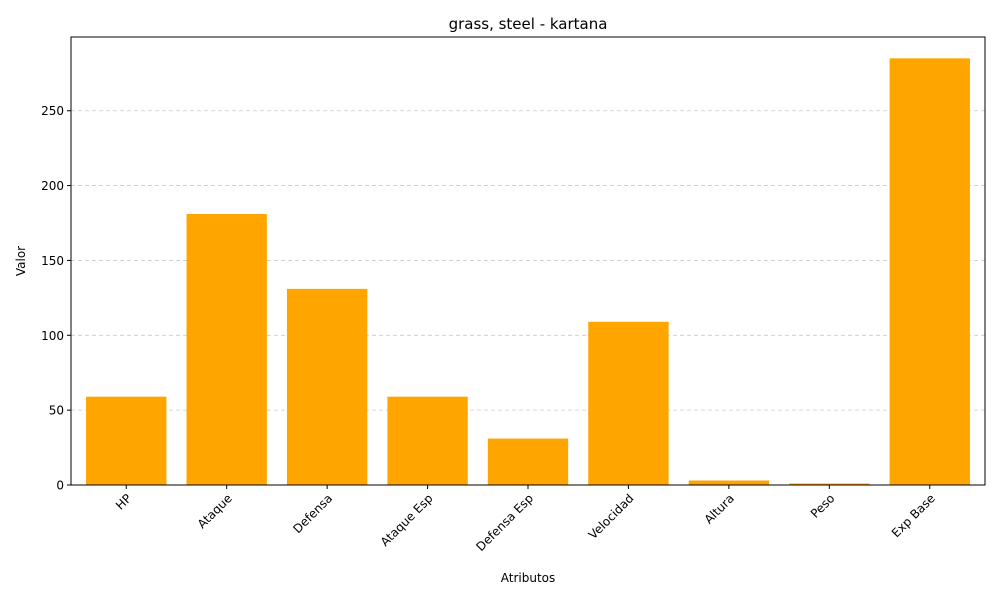  What do you see at coordinates (913, 515) in the screenshot?
I see `x-tick-label: Exp Base` at bounding box center [913, 515].